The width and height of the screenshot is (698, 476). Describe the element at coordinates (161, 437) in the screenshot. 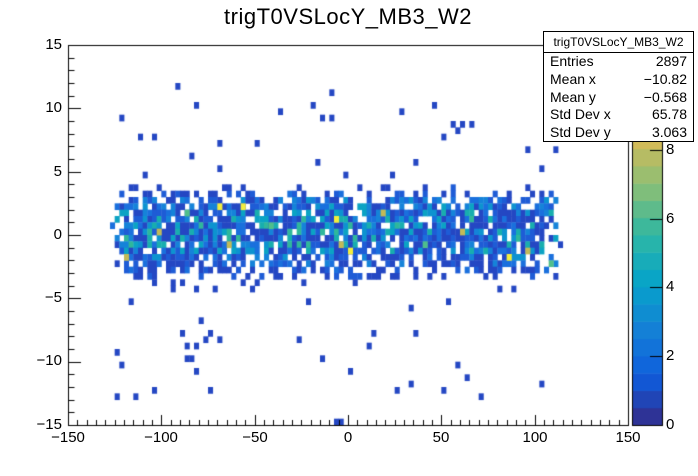

I see `x-tick-label: −100` at that location.